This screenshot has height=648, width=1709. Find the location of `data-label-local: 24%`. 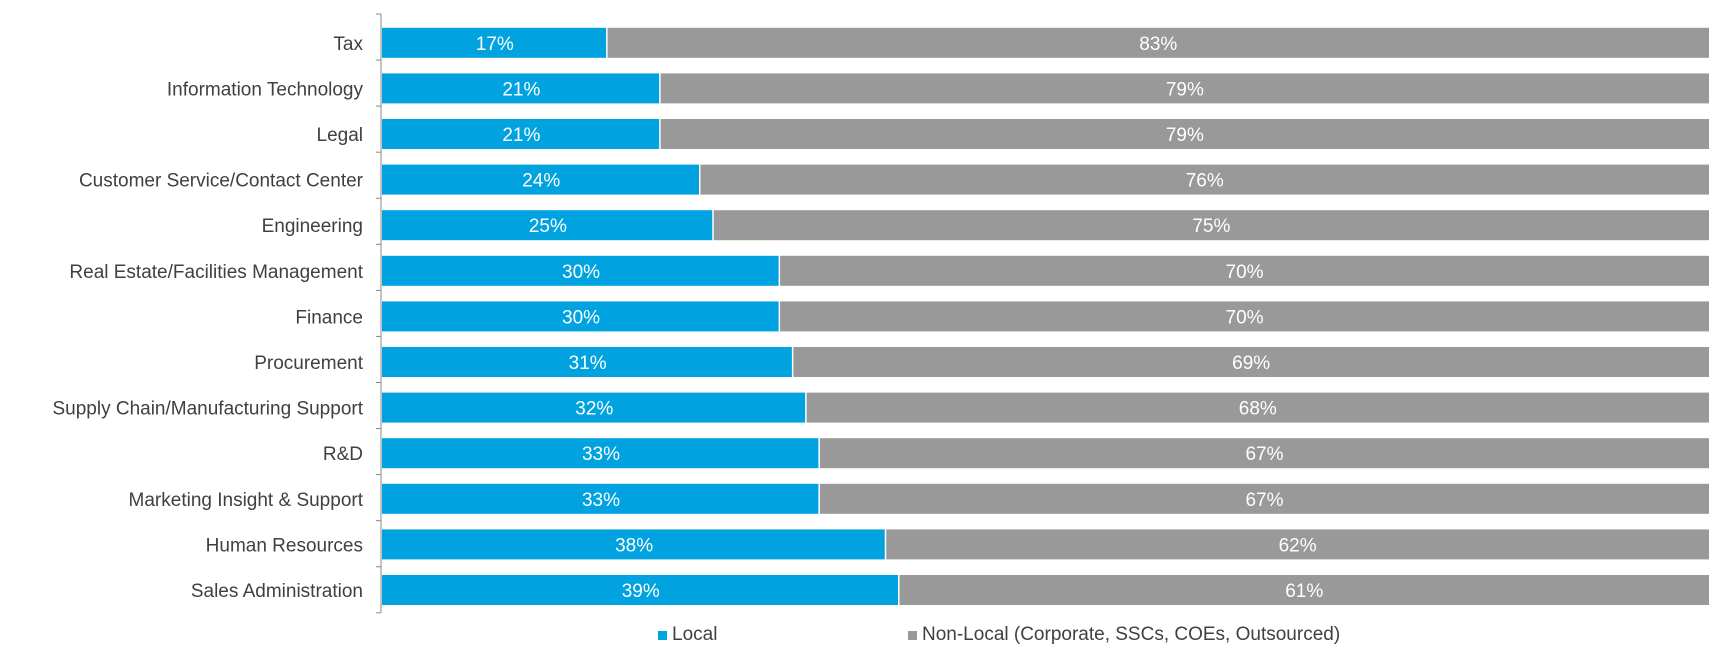

data-label-local: 24% is located at coordinates (541, 181).